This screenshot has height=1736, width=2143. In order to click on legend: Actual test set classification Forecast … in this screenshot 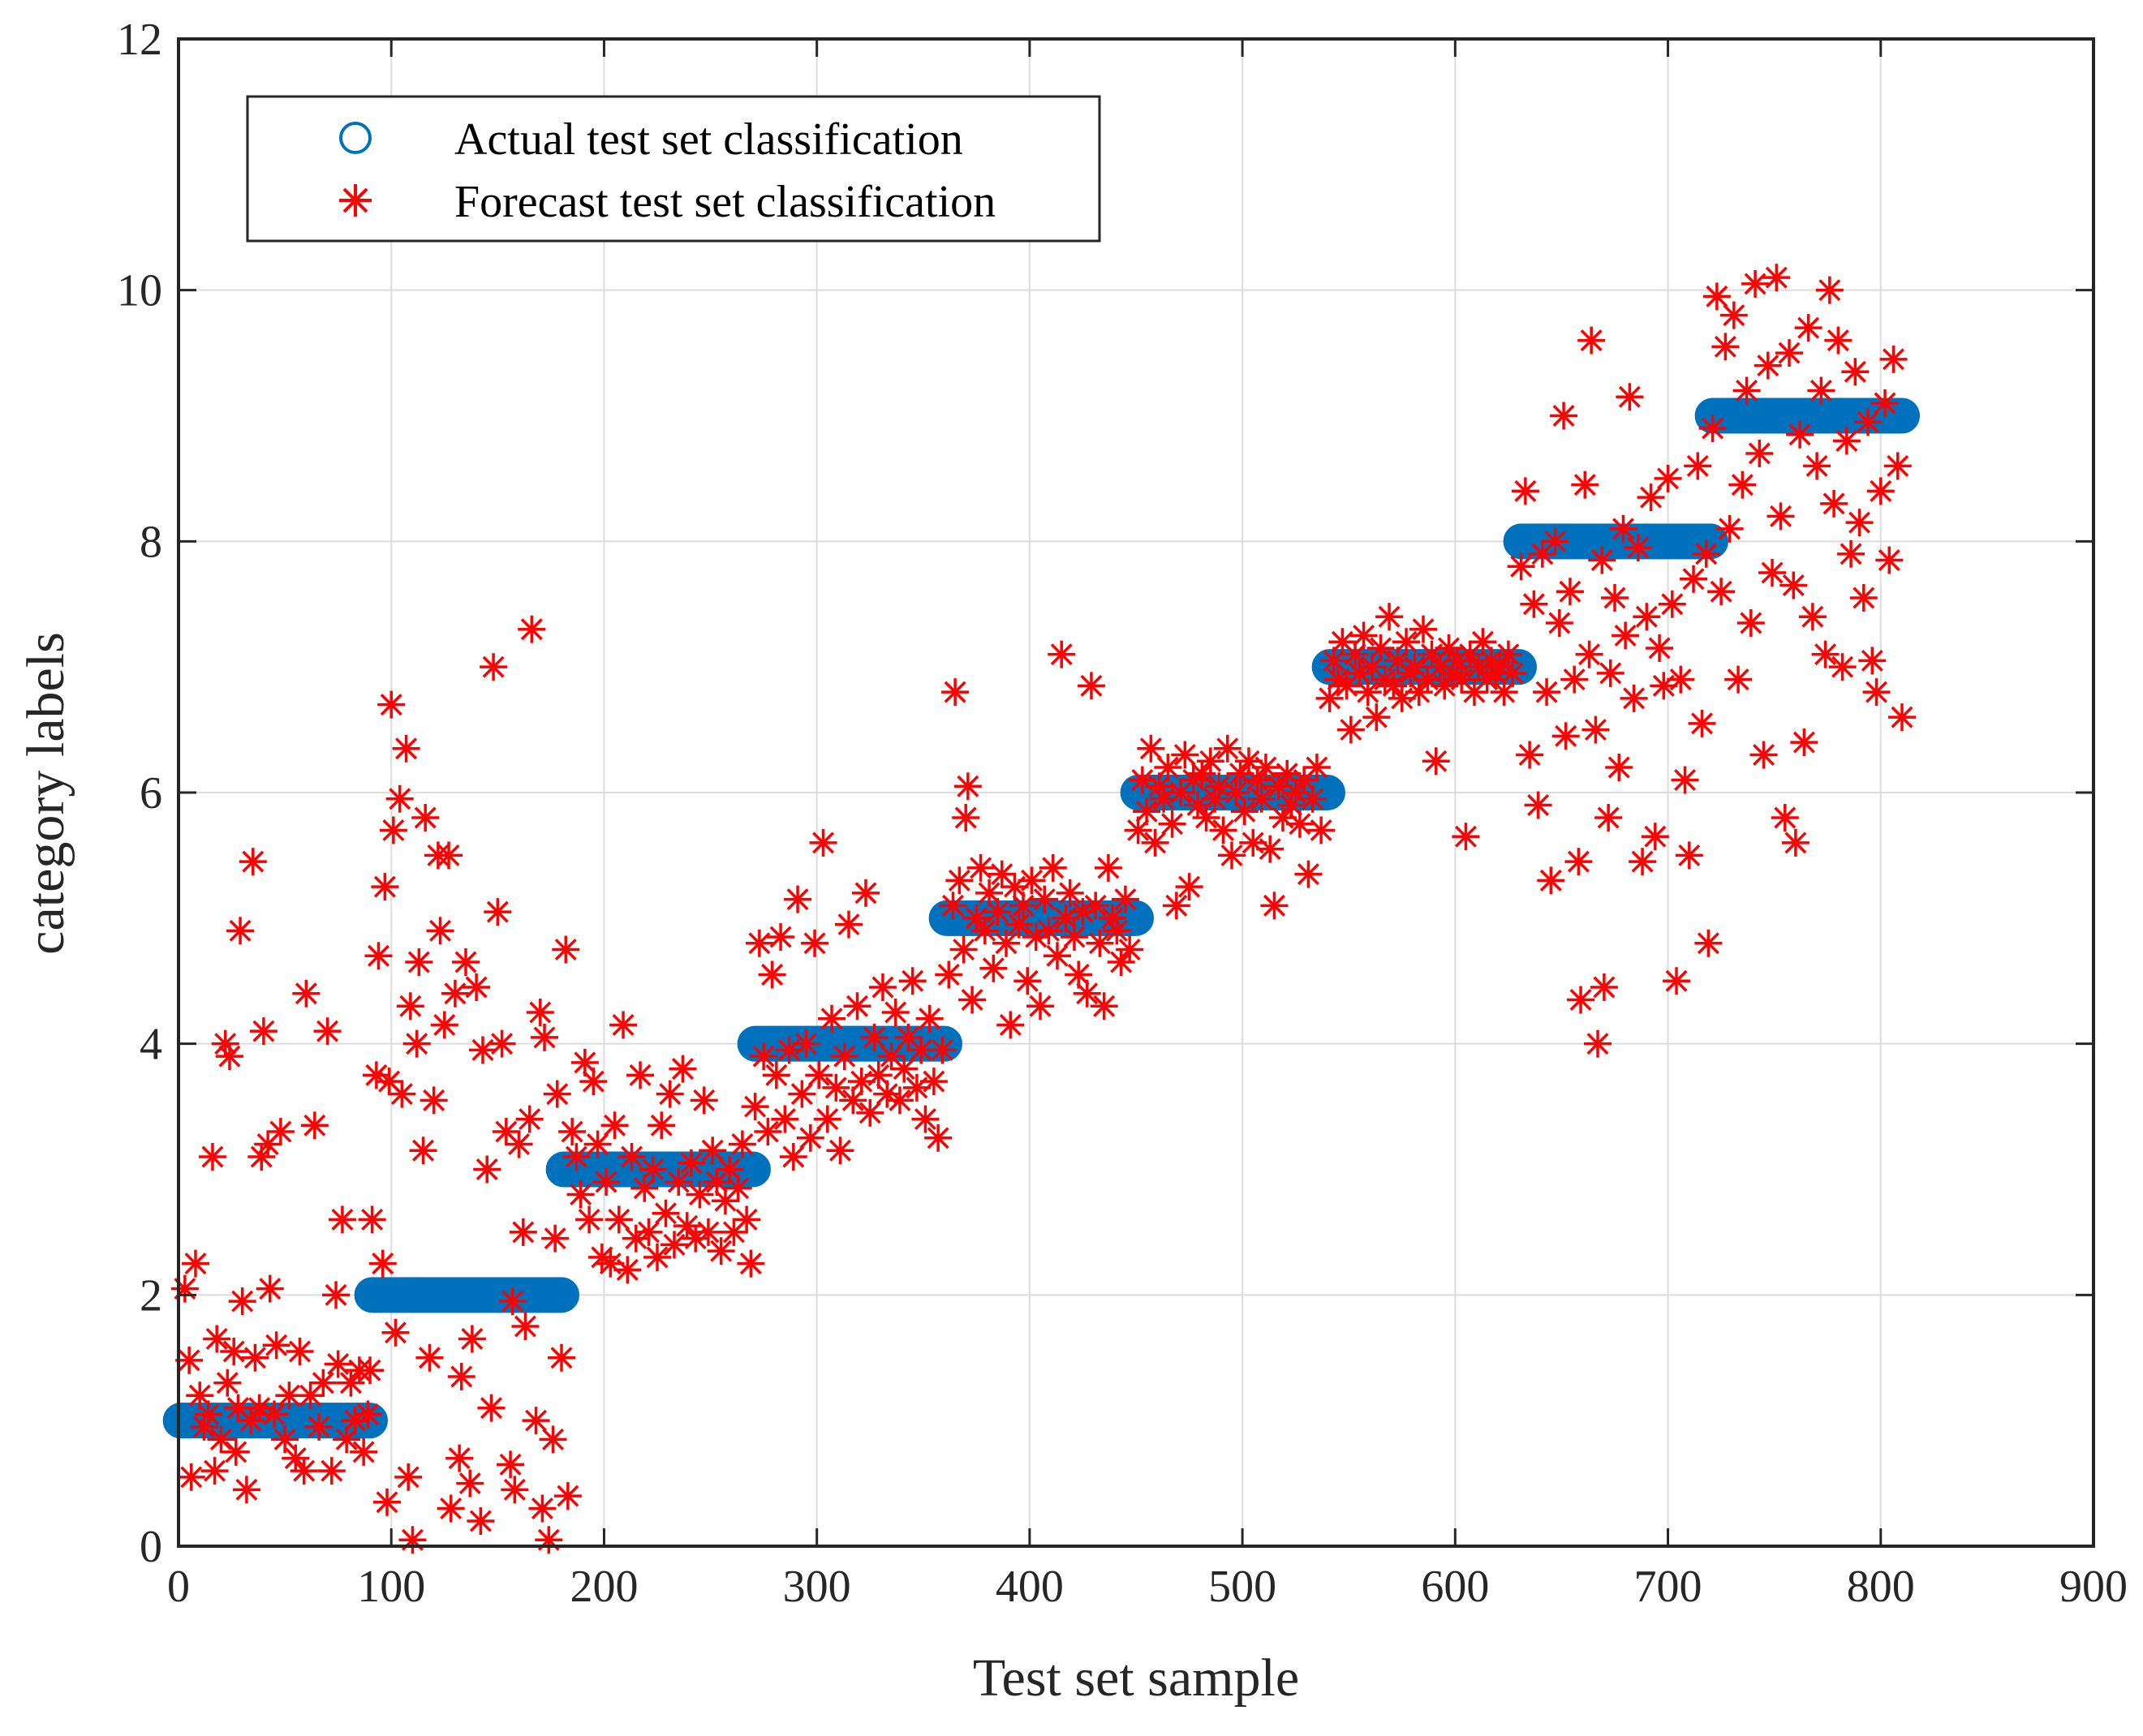, I will do `click(673, 169)`.